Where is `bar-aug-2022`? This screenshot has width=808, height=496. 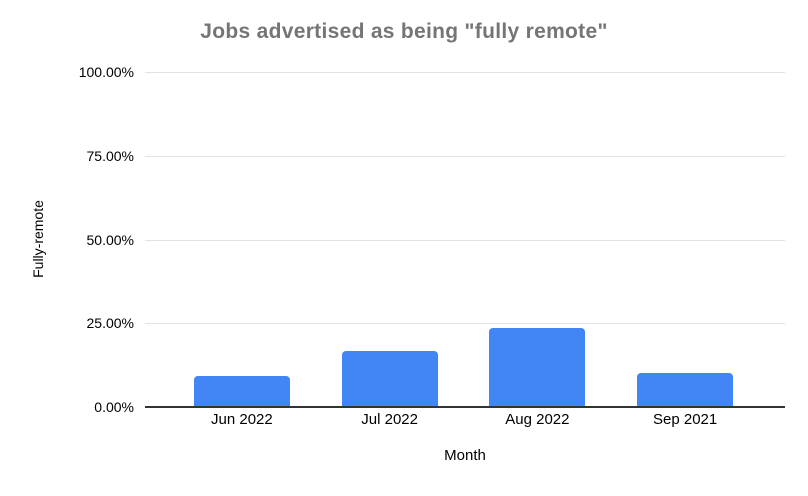
bar-aug-2022 is located at coordinates (537, 367).